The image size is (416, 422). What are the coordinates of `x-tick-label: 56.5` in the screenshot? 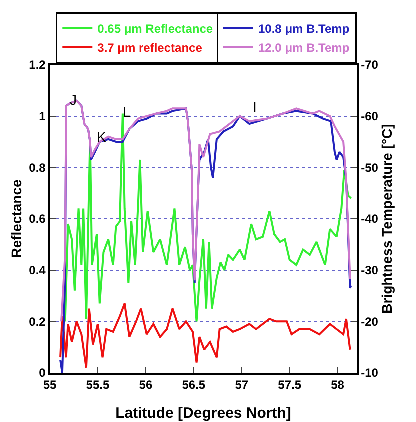 It's located at (194, 385).